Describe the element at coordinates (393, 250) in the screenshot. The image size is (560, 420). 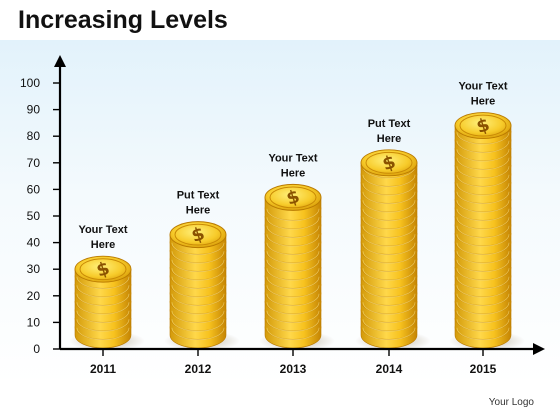
I see `coin-stack-2014: $` at that location.